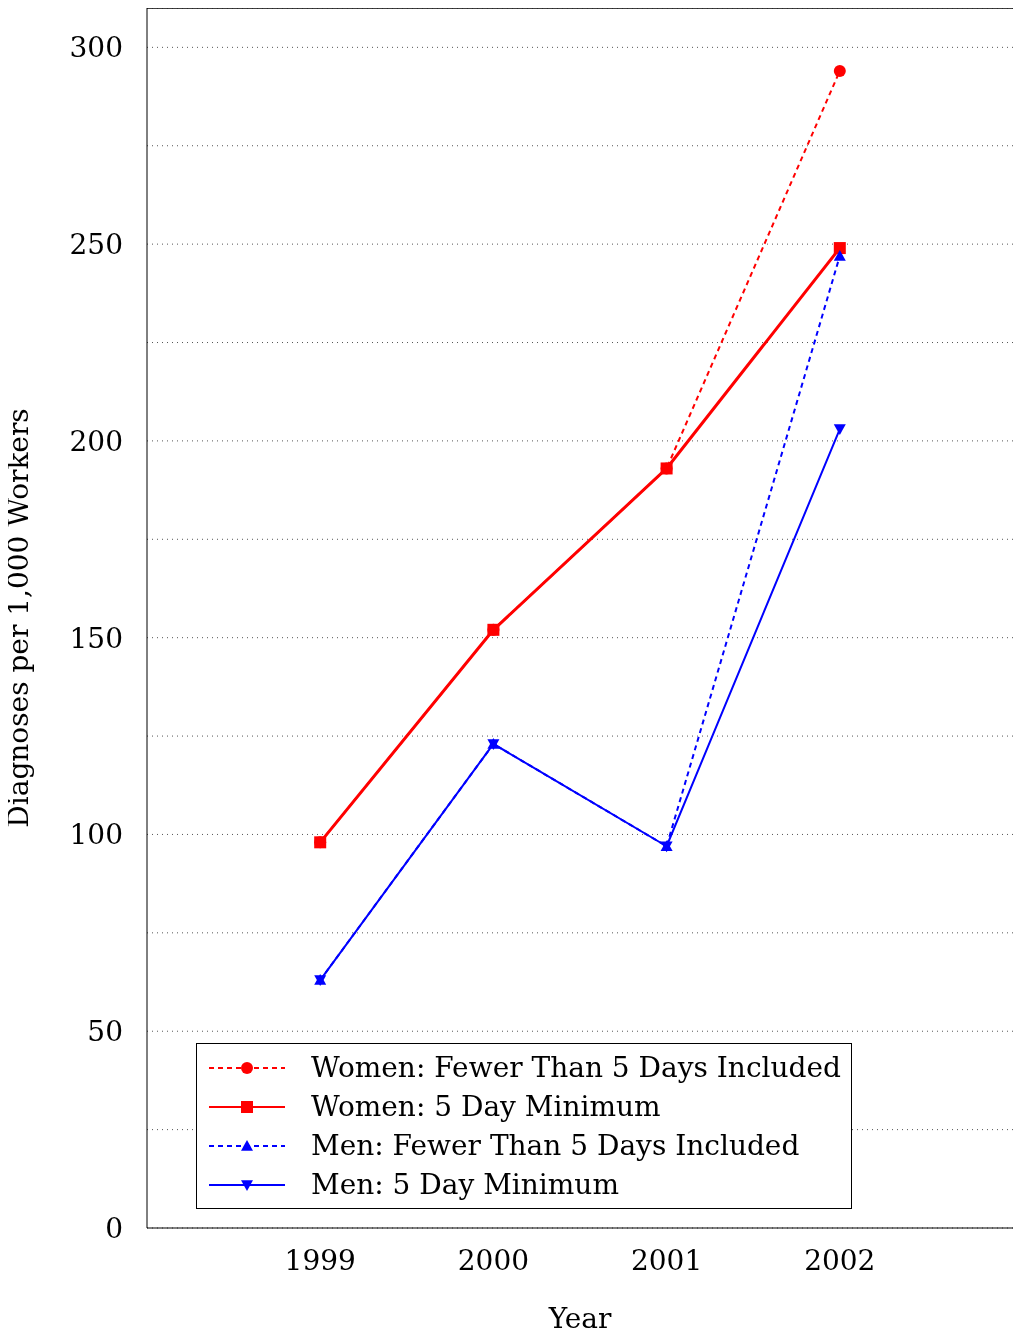  I want to click on y-tick-label: 0, so click(114, 1228).